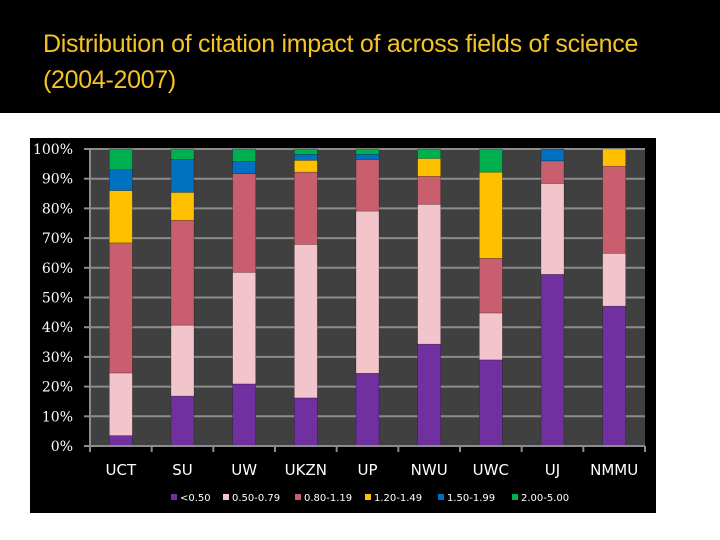  I want to click on x-tick-label: UWC, so click(491, 470).